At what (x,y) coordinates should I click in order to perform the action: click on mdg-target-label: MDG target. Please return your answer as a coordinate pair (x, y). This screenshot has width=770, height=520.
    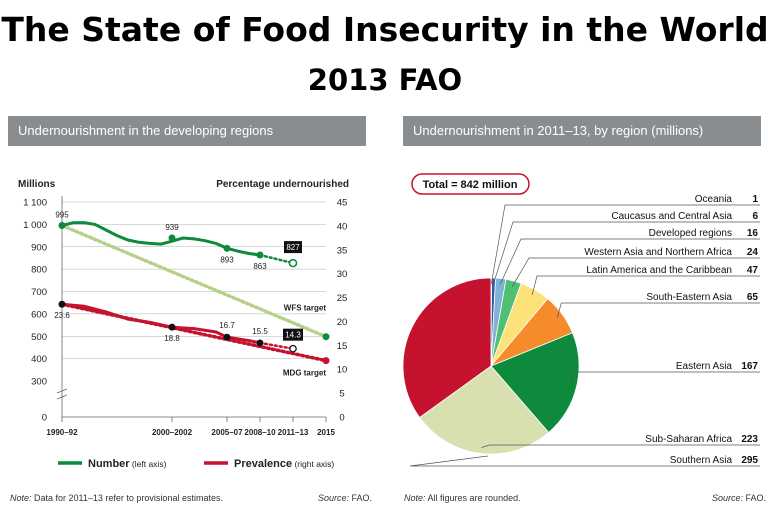
    Looking at the image, I should click on (304, 373).